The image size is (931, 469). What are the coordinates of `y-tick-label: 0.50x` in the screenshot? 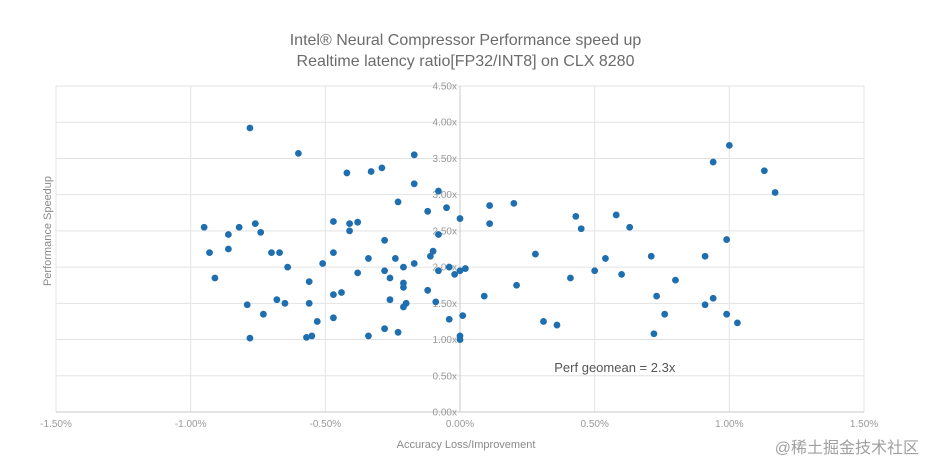 It's located at (445, 376).